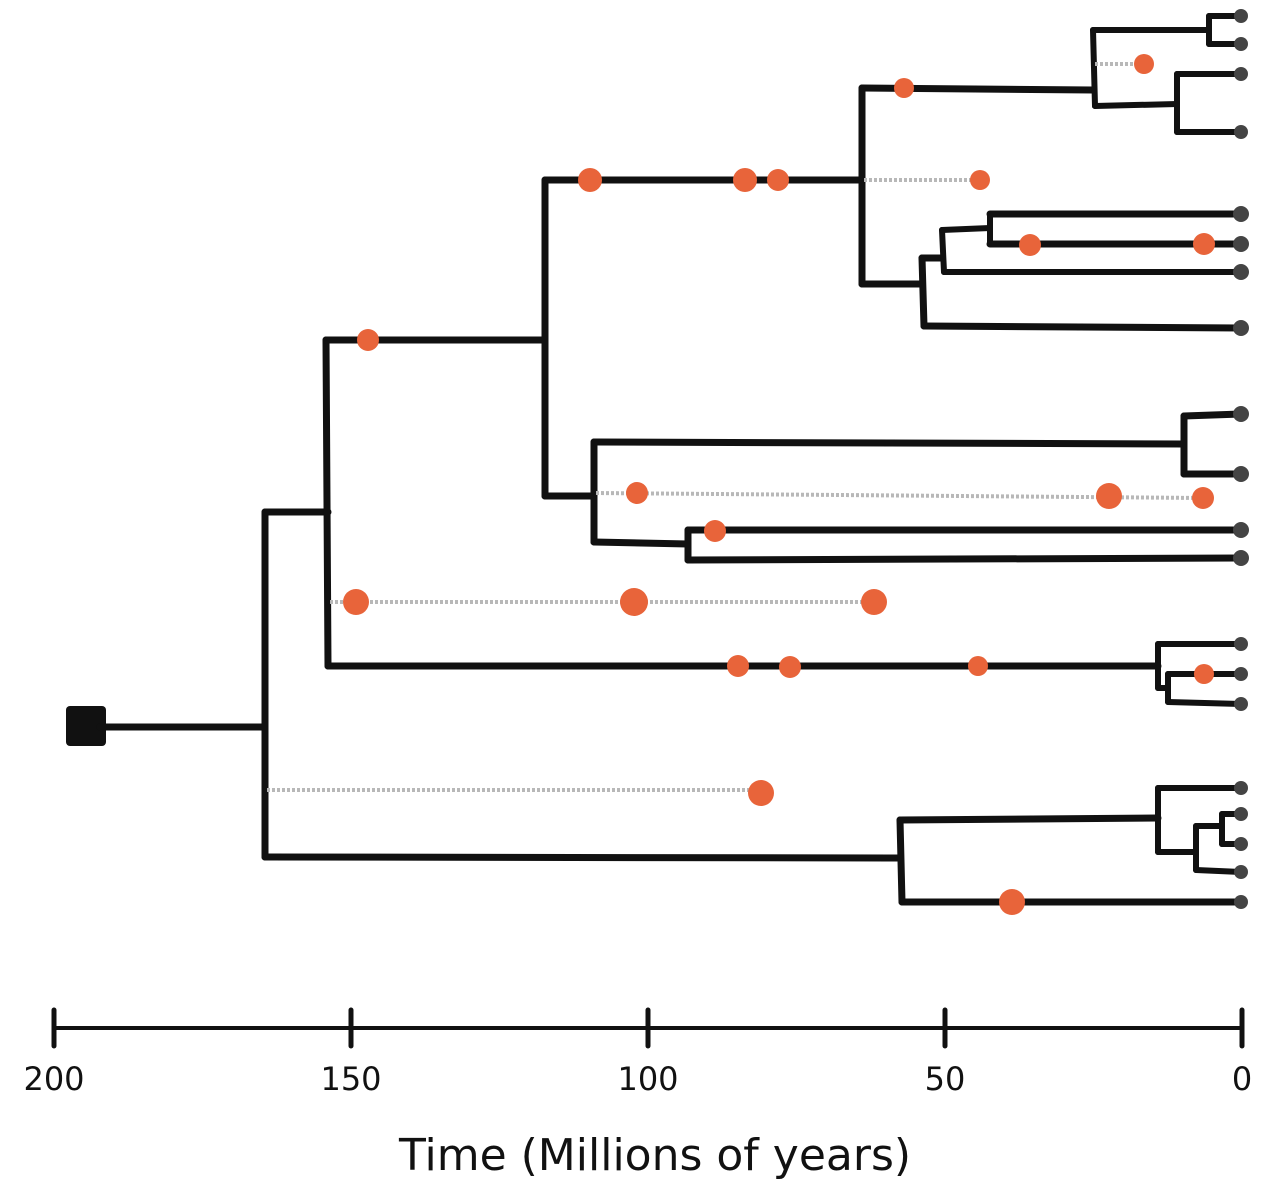 Image resolution: width=1269 pixels, height=1199 pixels. What do you see at coordinates (86, 726) in the screenshot?
I see `root-square` at bounding box center [86, 726].